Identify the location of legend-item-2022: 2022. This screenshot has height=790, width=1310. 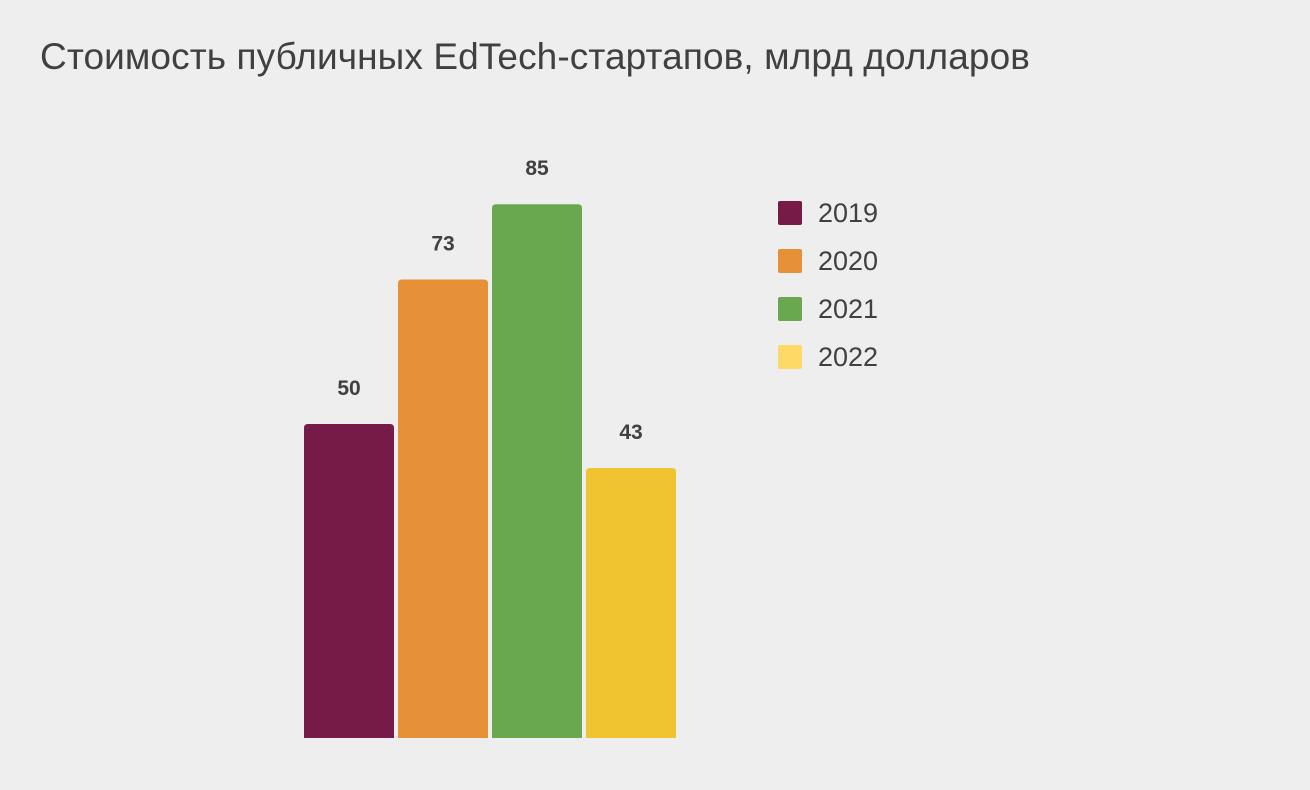
(828, 364).